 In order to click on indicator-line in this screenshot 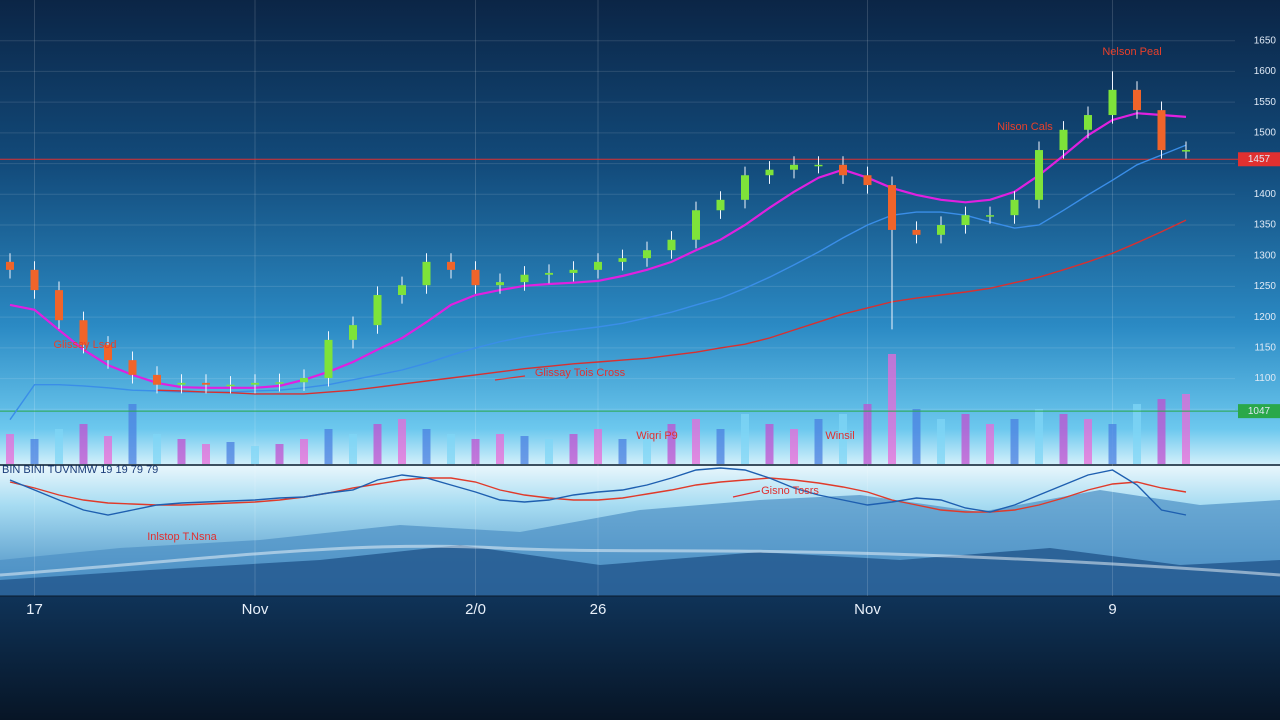, I will do `click(598, 491)`.